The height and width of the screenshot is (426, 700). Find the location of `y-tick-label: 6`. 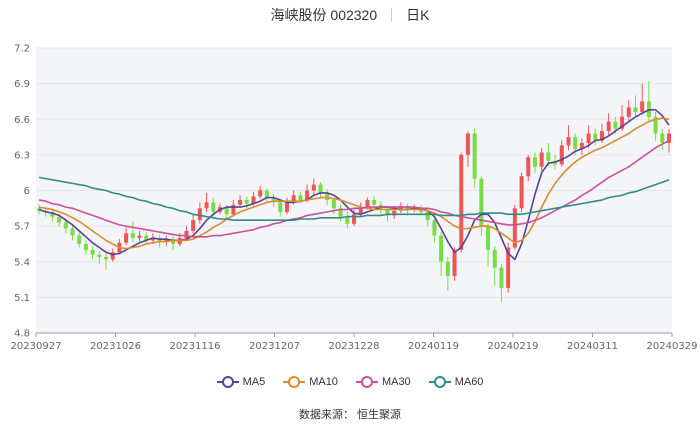

y-tick-label: 6 is located at coordinates (27, 191).